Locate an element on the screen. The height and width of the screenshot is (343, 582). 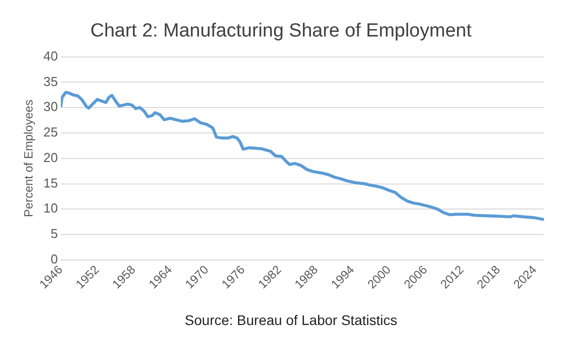
source-note: Source: Bureau of Labor Statistics is located at coordinates (291, 320).